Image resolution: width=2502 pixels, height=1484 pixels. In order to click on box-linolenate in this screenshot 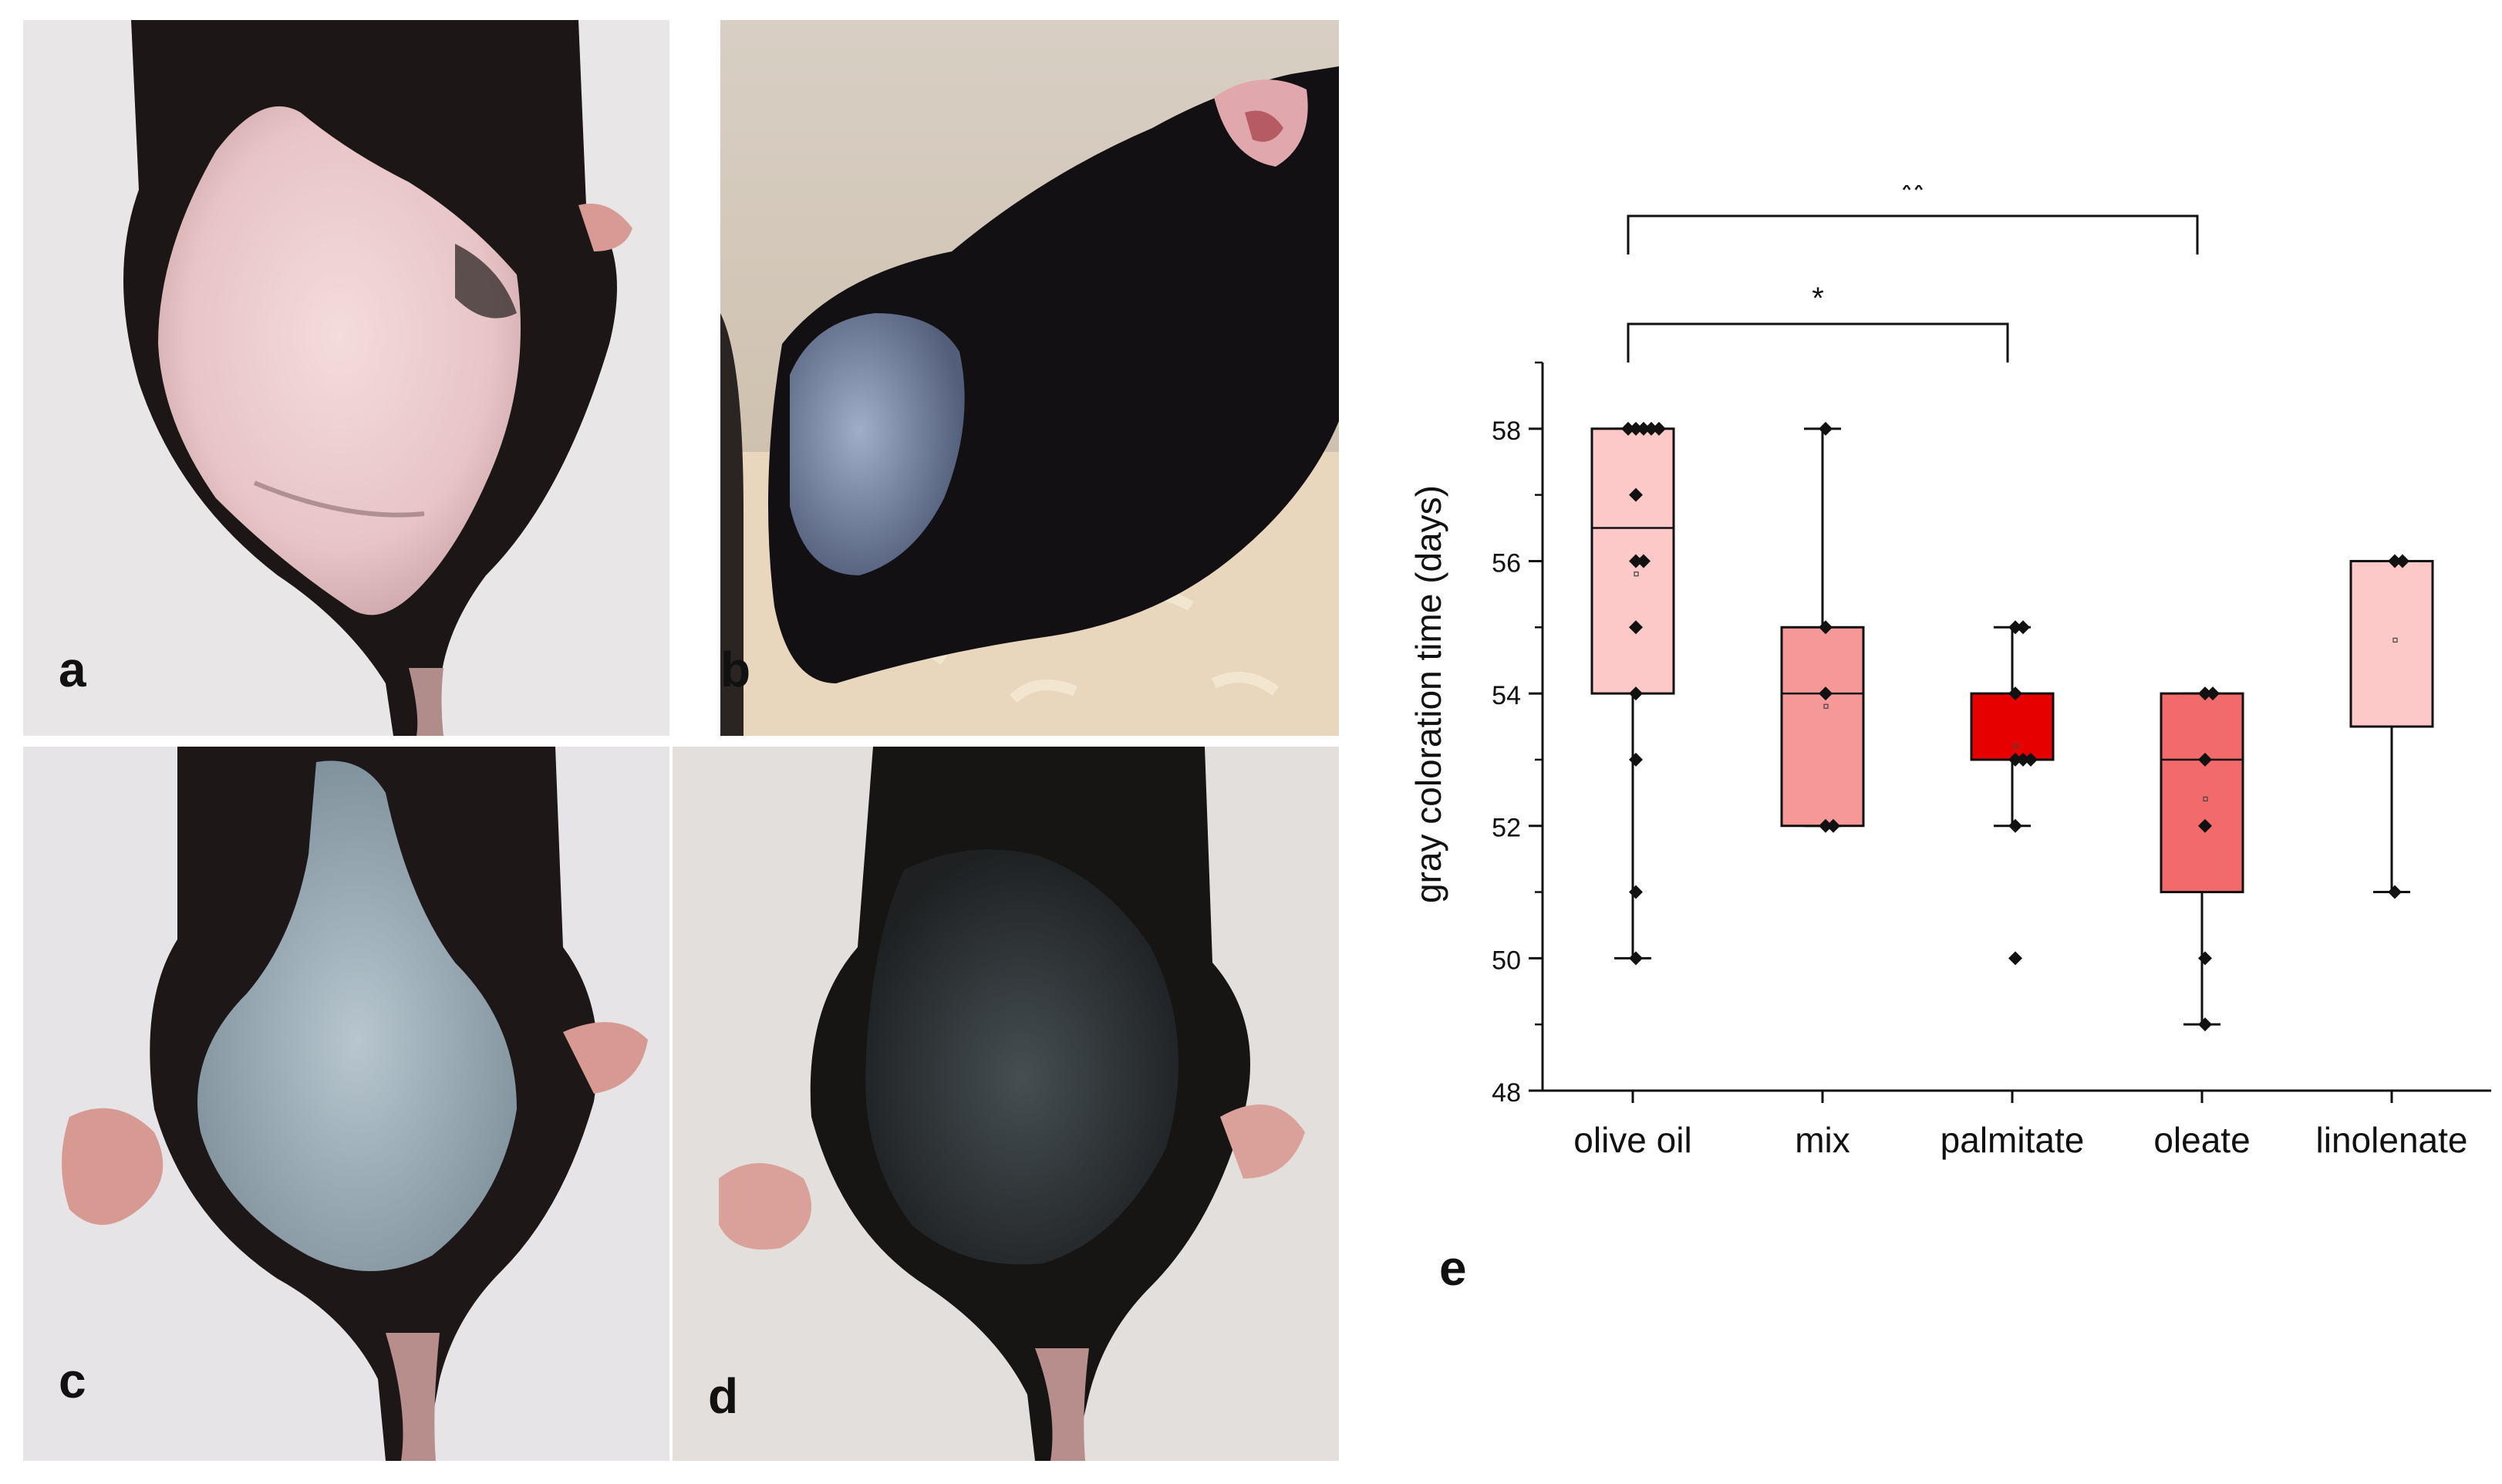, I will do `click(2391, 643)`.